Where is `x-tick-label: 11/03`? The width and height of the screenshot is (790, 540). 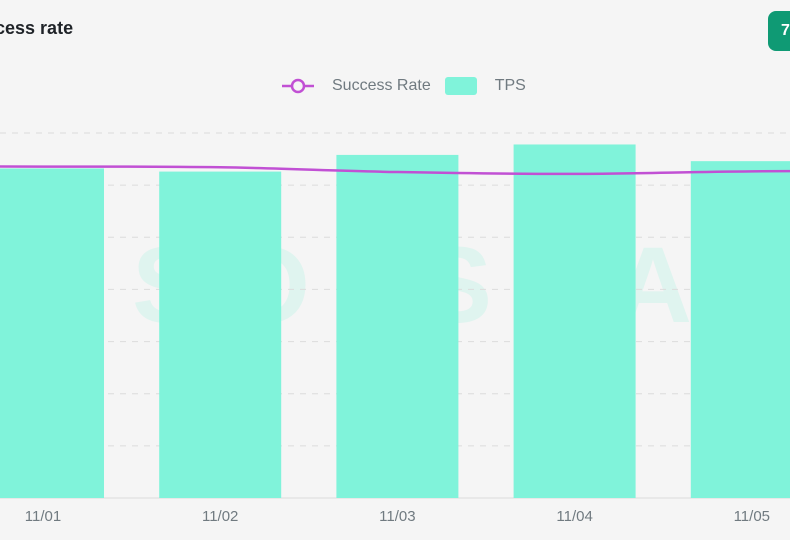
x-tick-label: 11/03 is located at coordinates (397, 516).